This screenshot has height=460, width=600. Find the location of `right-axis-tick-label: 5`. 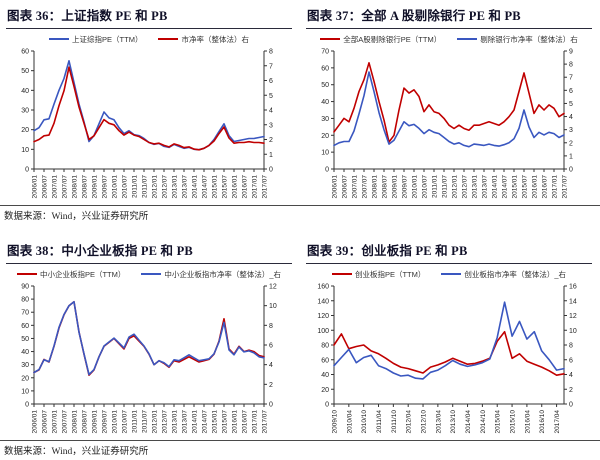

right-axis-tick-label: 5 is located at coordinates (271, 96).